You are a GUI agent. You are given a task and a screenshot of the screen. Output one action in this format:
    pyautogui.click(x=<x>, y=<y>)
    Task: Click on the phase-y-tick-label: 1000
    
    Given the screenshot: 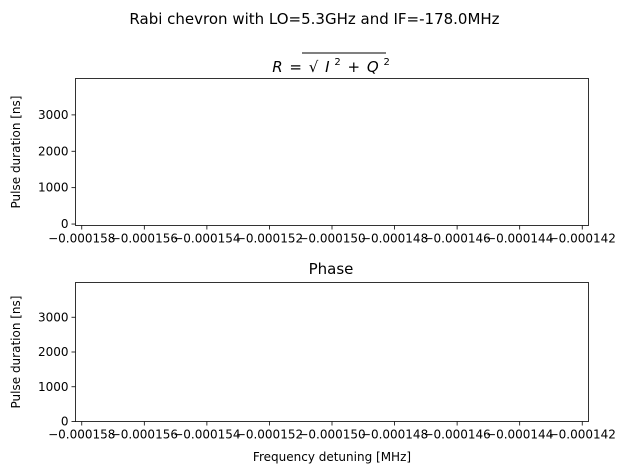 What is the action you would take?
    pyautogui.click(x=53, y=387)
    